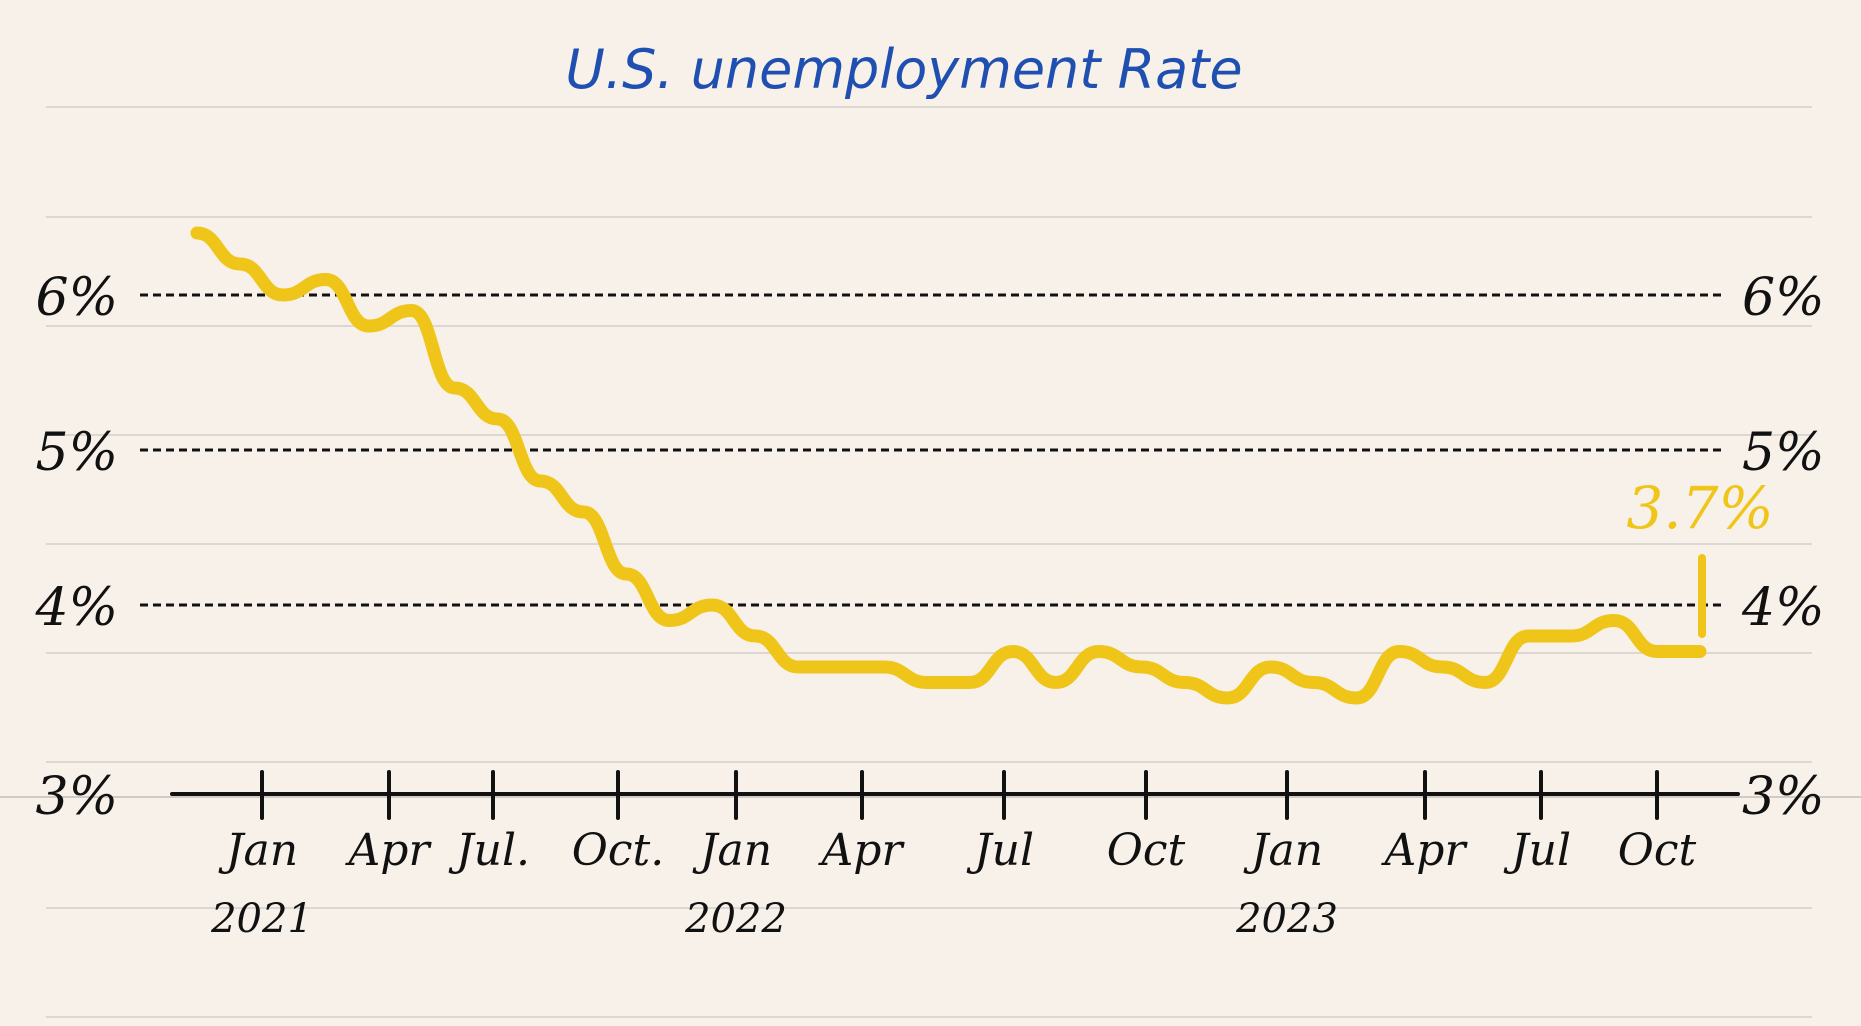 The image size is (1861, 1026). I want to click on y-axis-left-labels: 6% 5% 4% 3%, so click(77, 547).